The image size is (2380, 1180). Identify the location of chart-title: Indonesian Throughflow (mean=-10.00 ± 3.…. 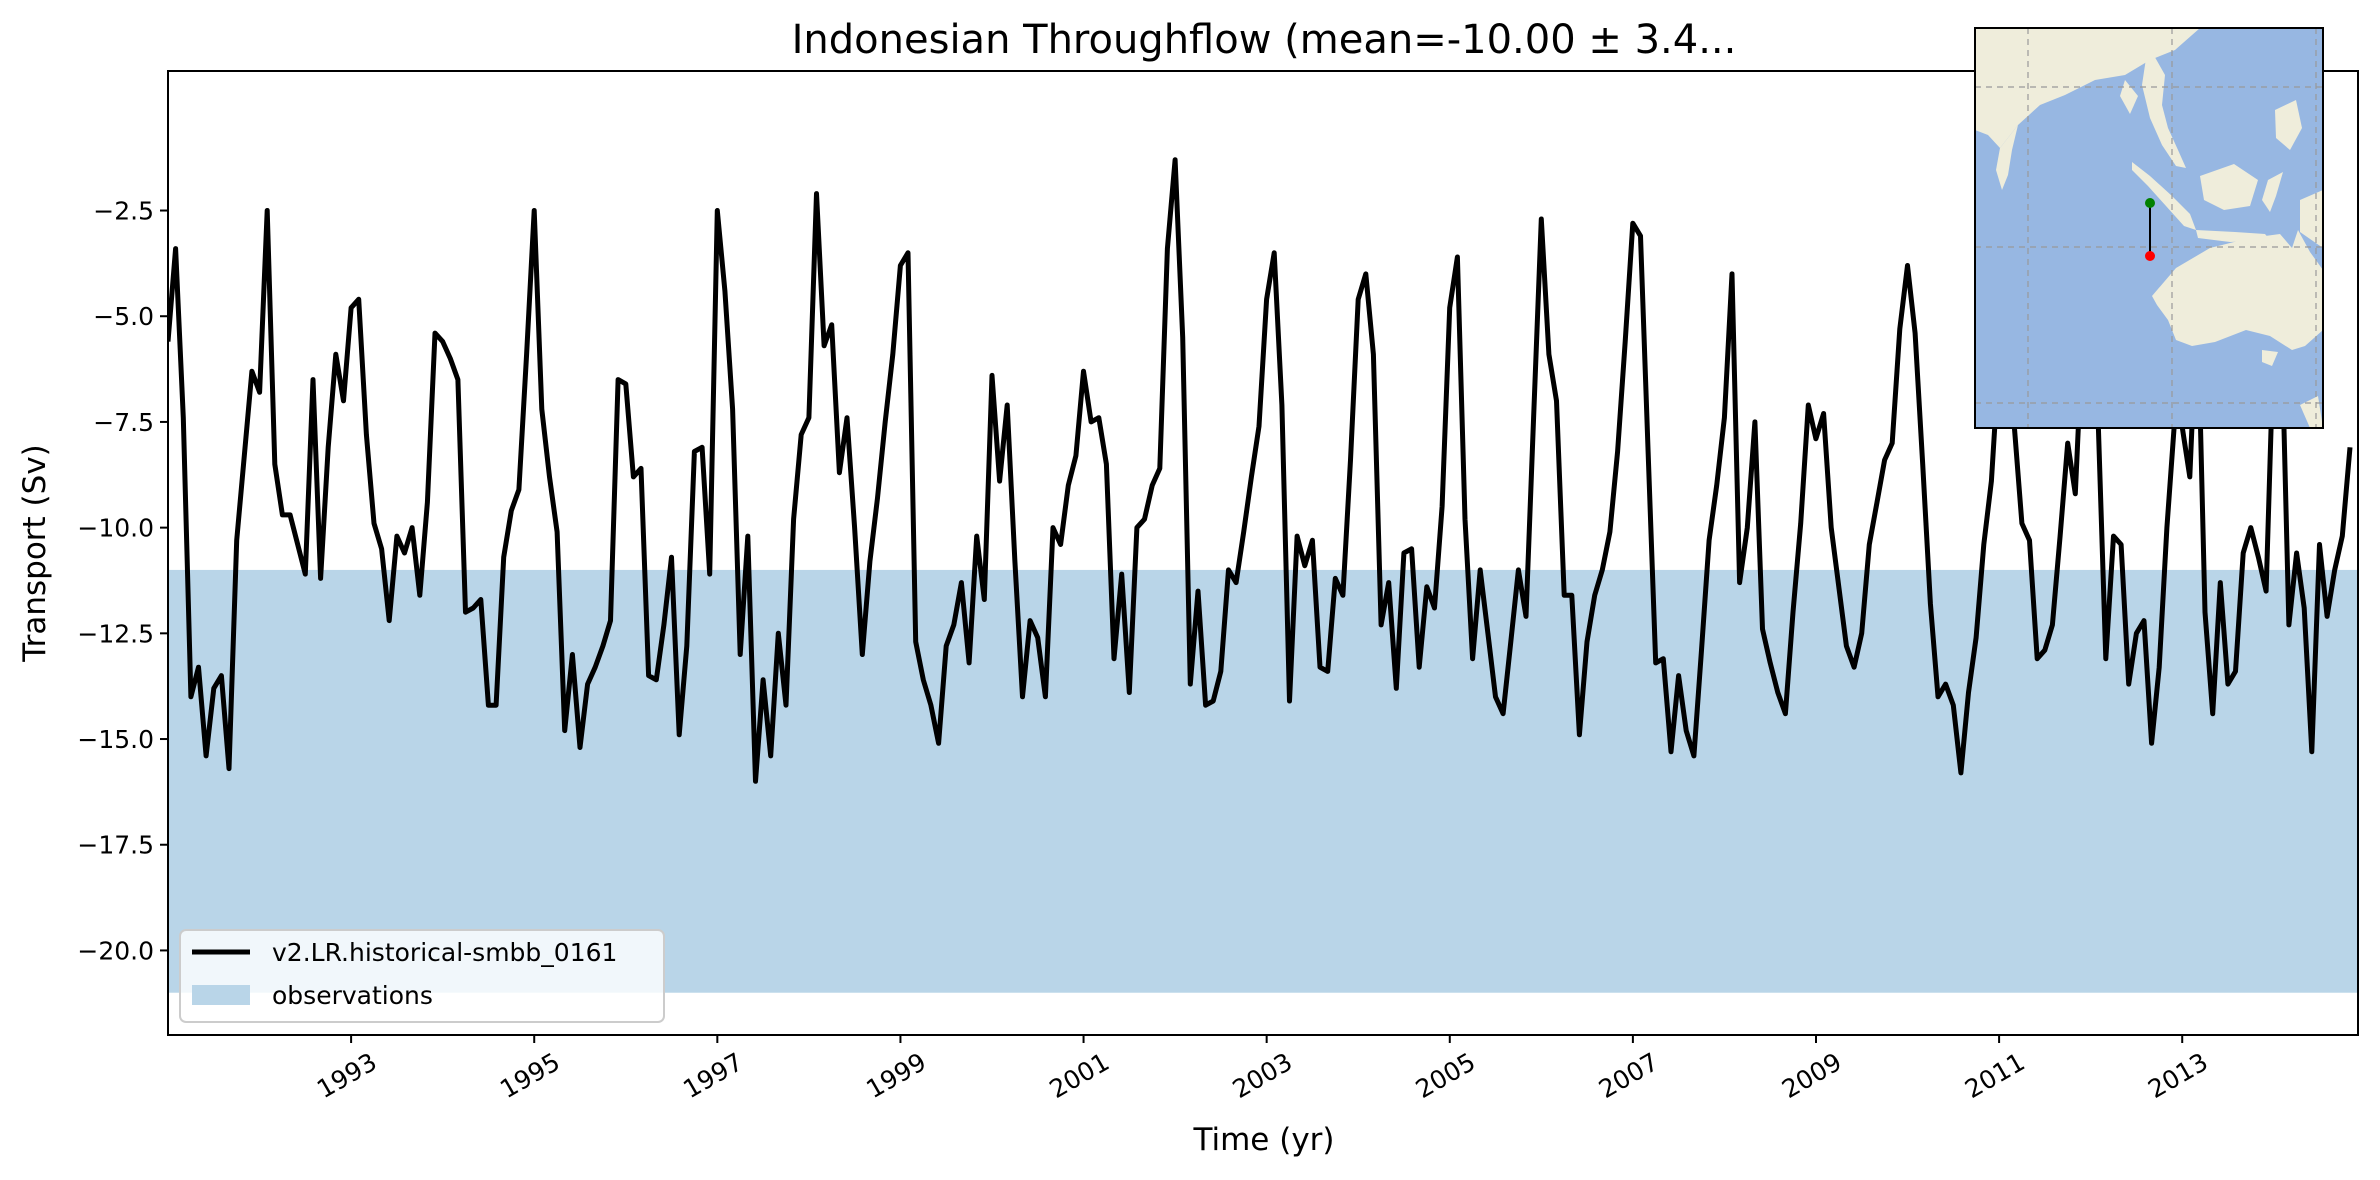
(1264, 40).